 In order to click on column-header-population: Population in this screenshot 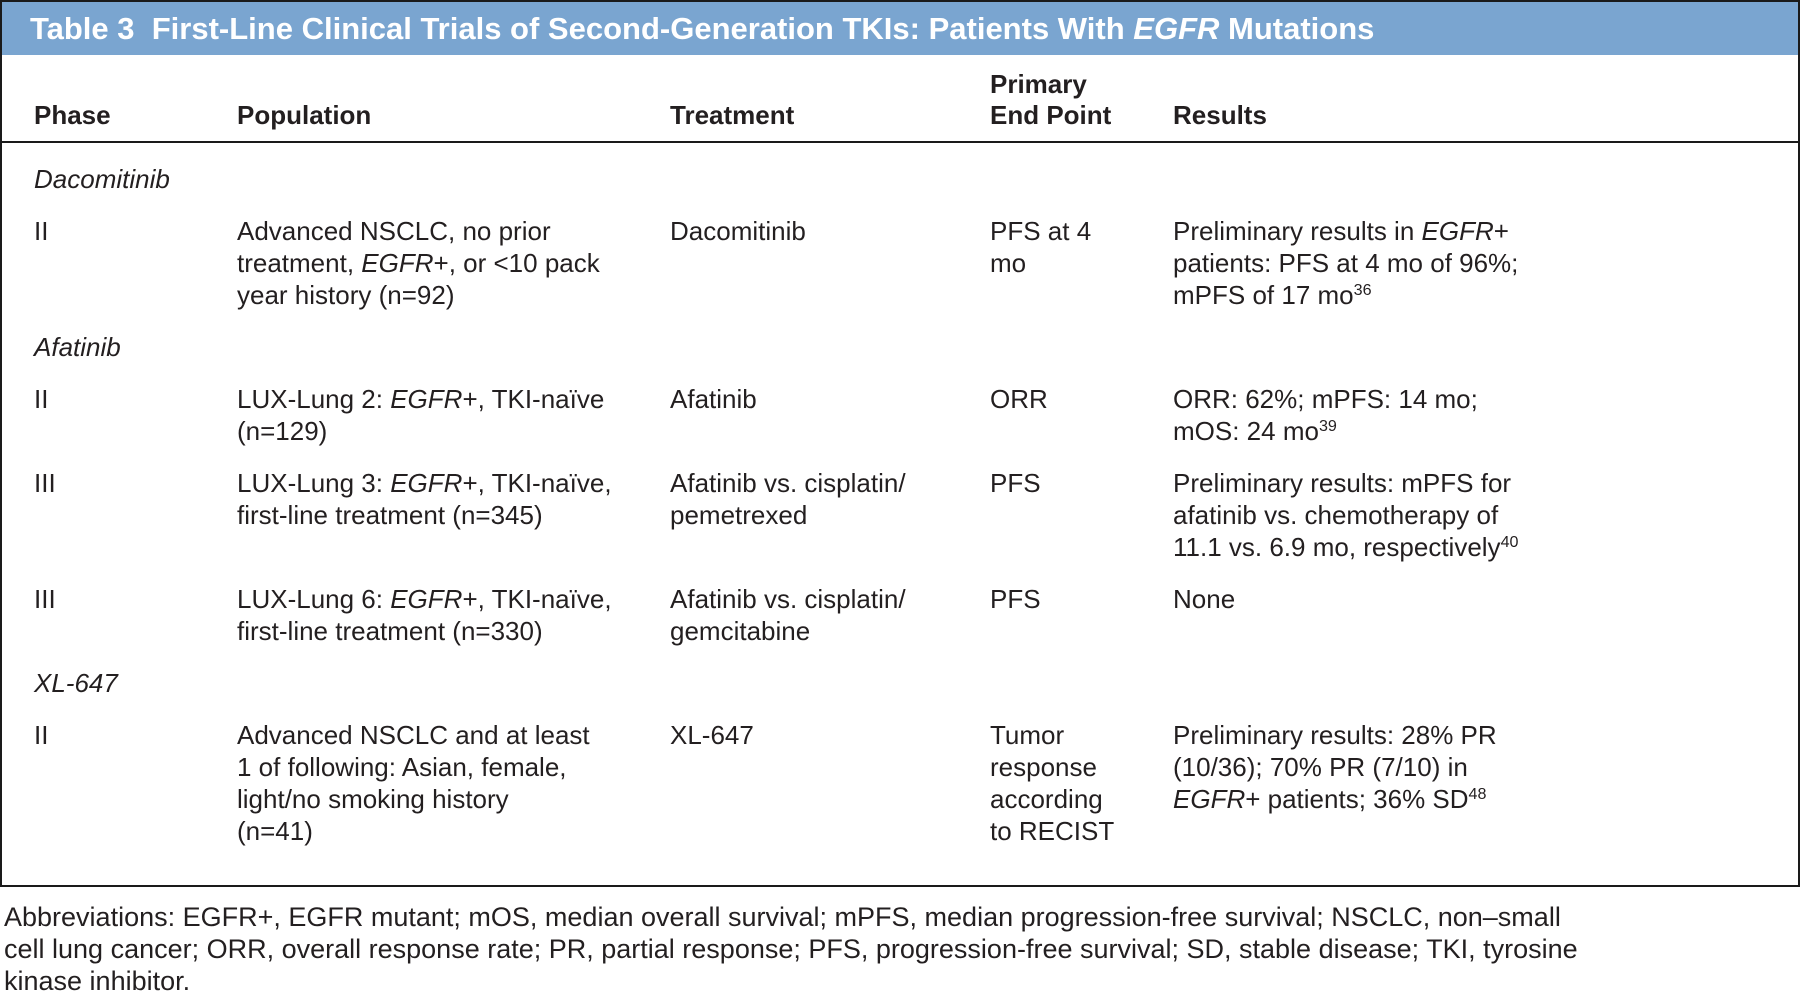, I will do `click(304, 115)`.